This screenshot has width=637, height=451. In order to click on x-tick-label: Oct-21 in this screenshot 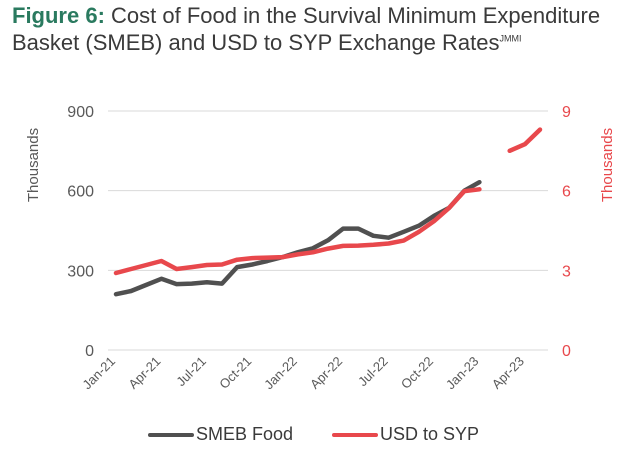, I will do `click(235, 373)`.